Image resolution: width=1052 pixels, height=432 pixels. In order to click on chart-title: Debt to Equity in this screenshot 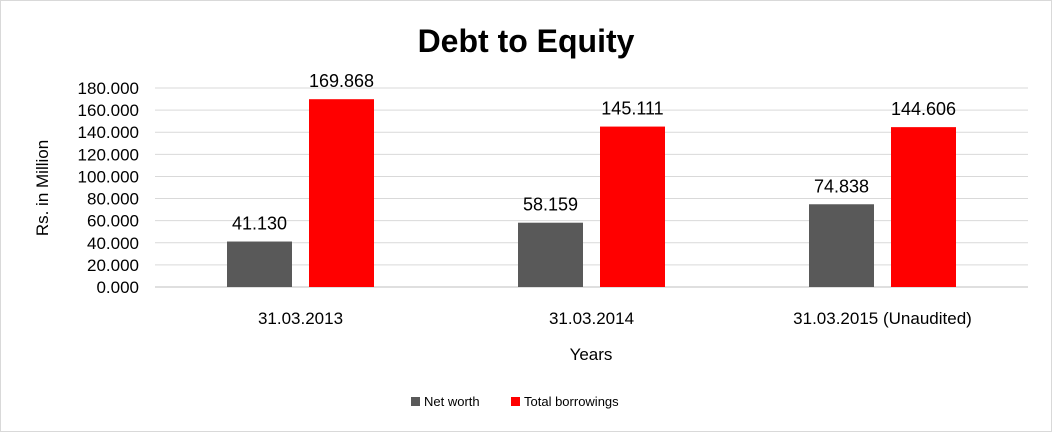, I will do `click(526, 41)`.